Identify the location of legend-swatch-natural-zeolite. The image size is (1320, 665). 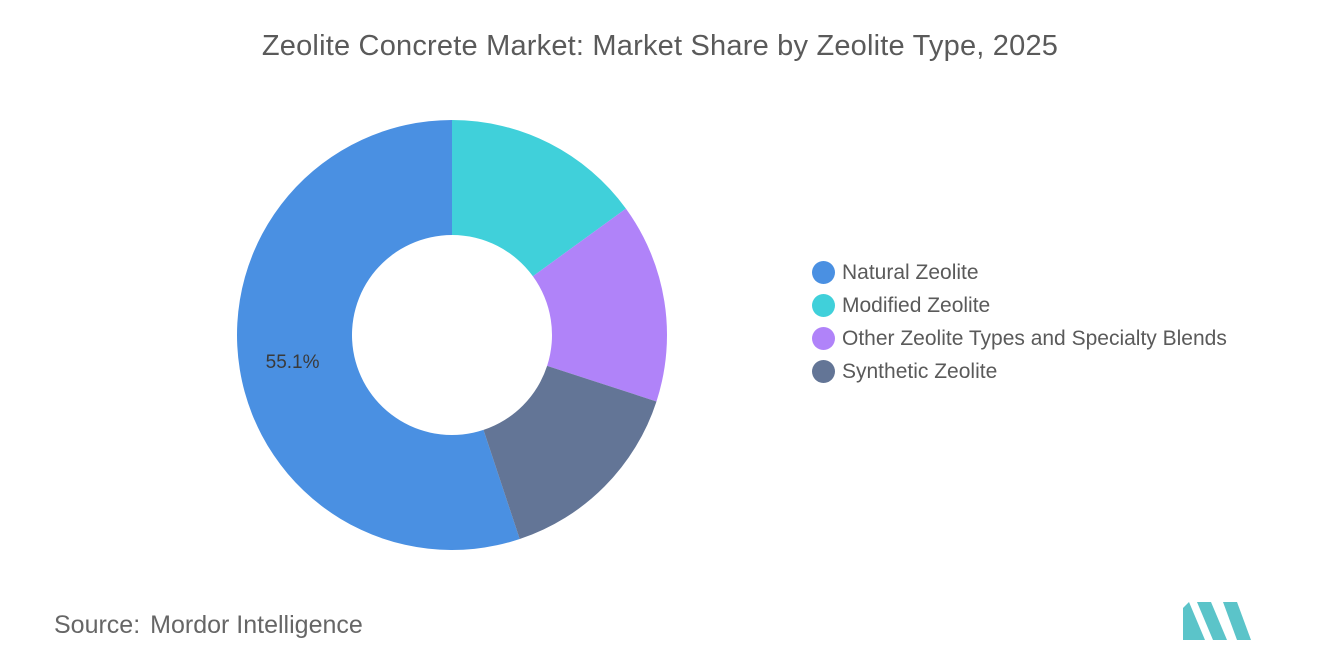
(823, 272).